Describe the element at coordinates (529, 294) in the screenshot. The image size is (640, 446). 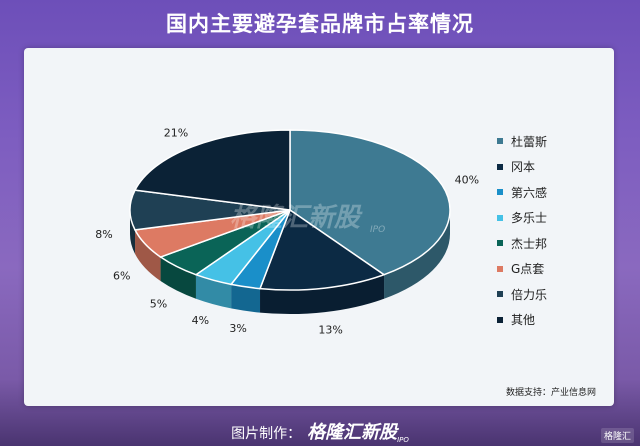
I see `legend-label: 倍力乐` at that location.